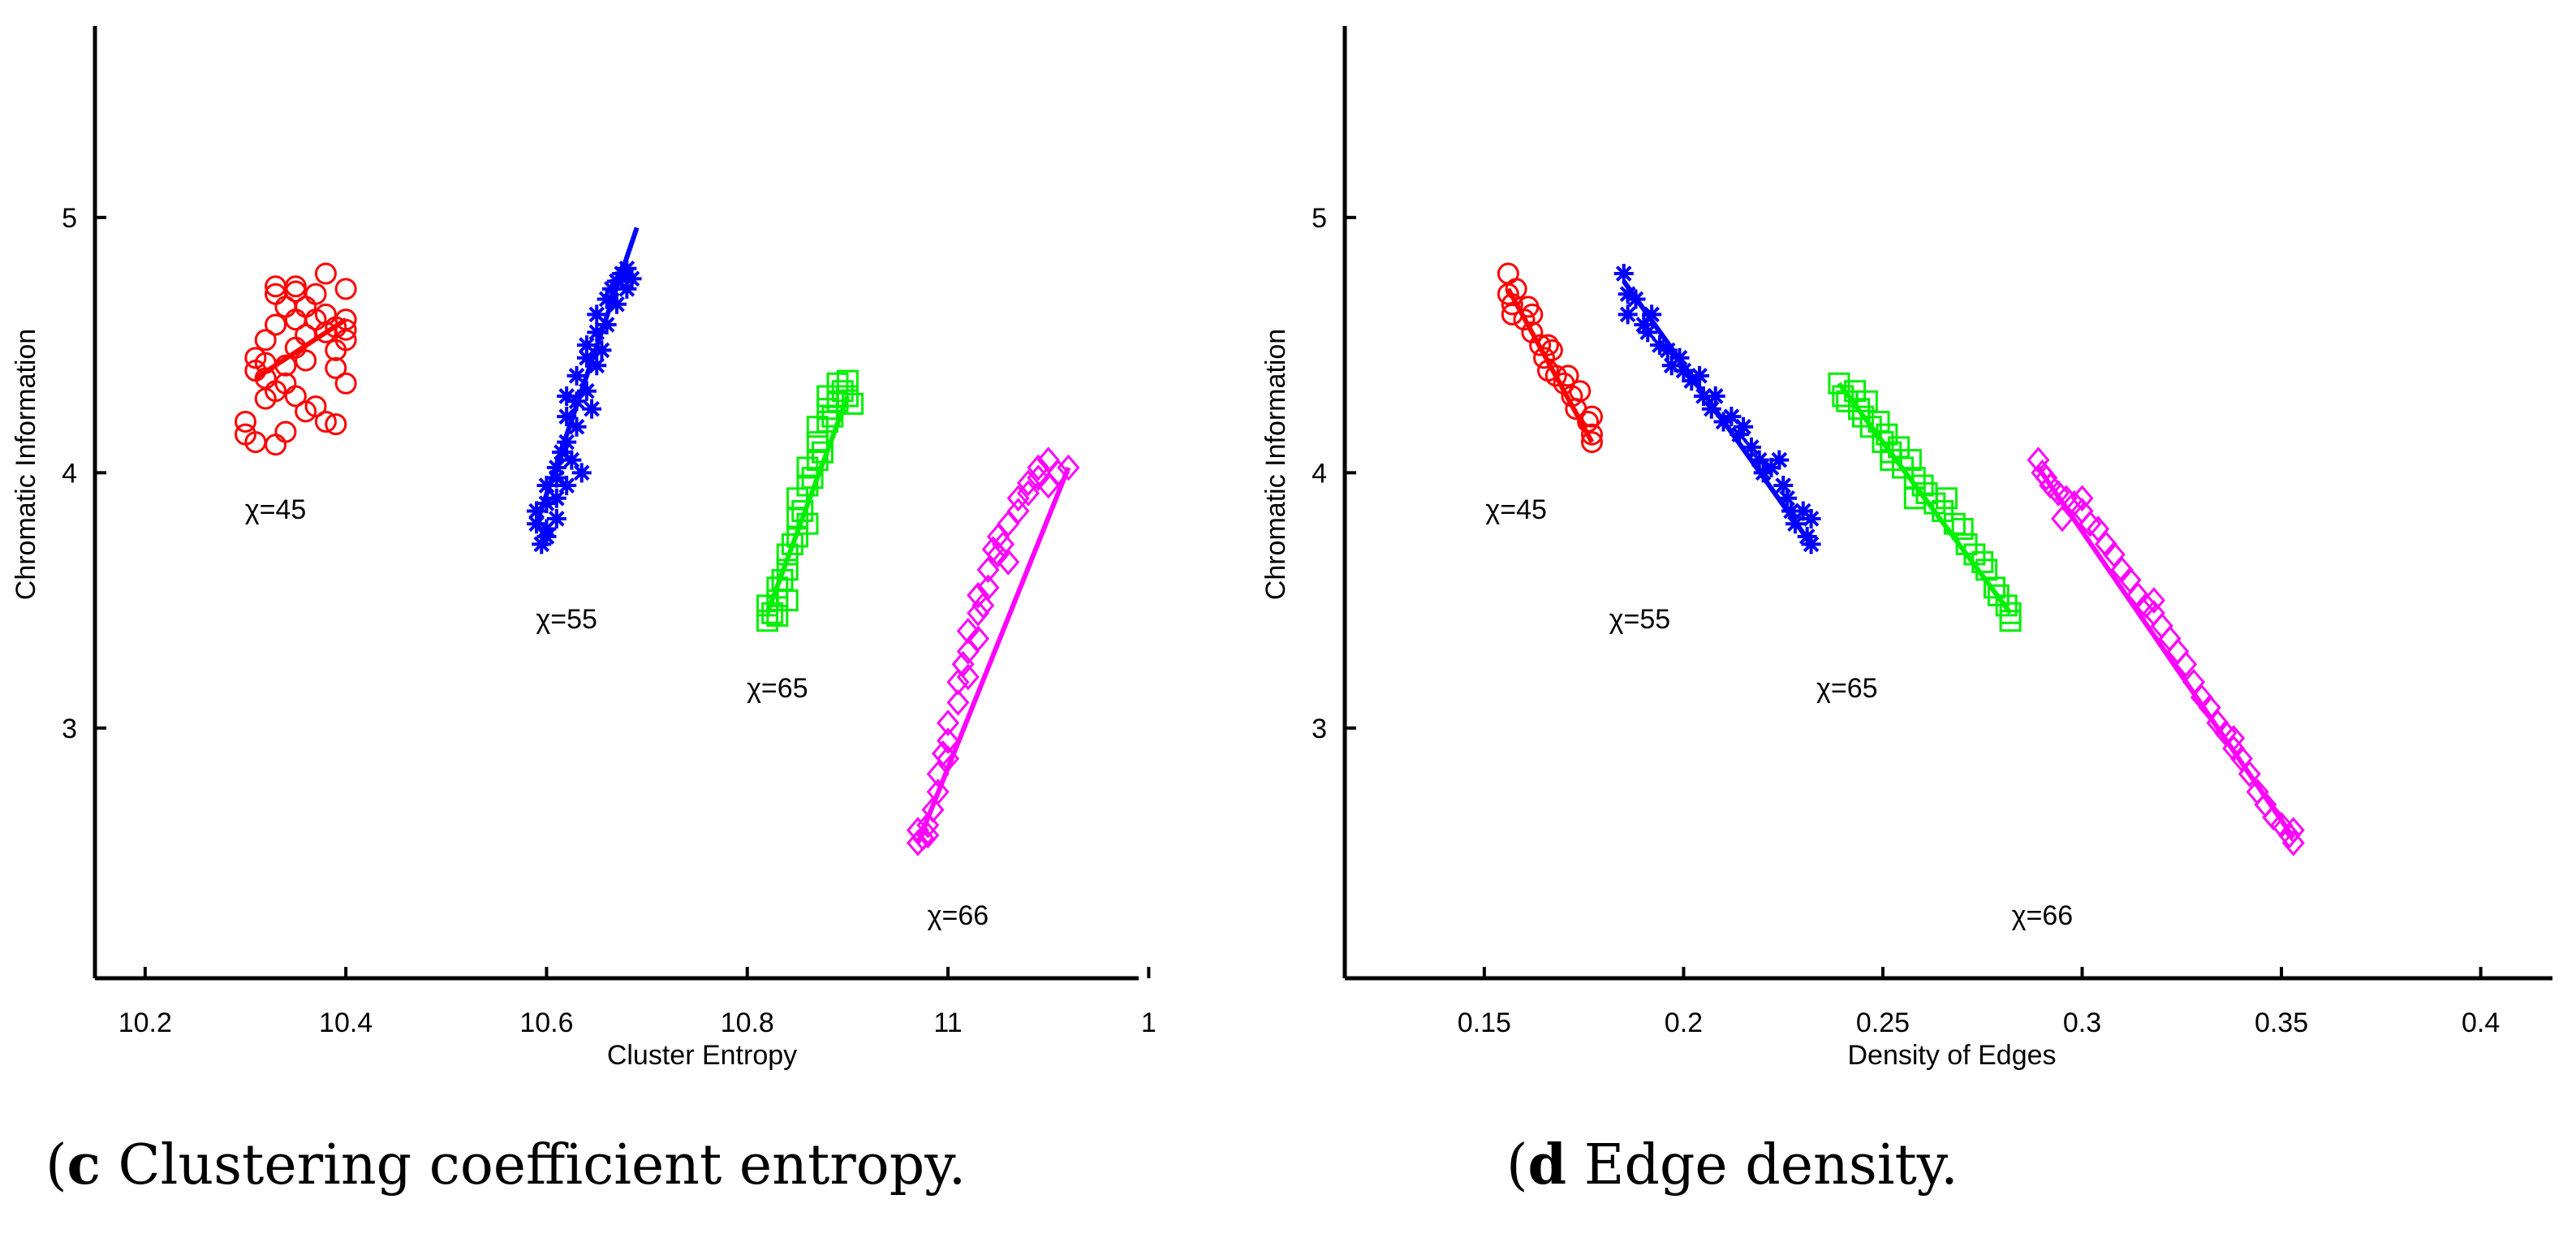  I want to click on x-axis-label: Cluster Entropy, so click(702, 1056).